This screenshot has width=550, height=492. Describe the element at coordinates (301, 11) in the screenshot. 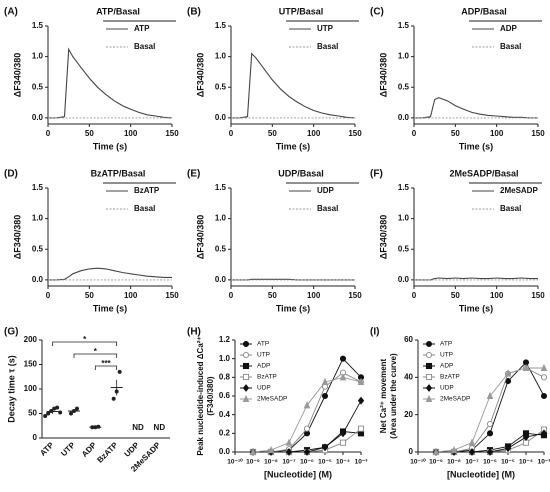

I see `chart-title: UTP/Basal` at that location.